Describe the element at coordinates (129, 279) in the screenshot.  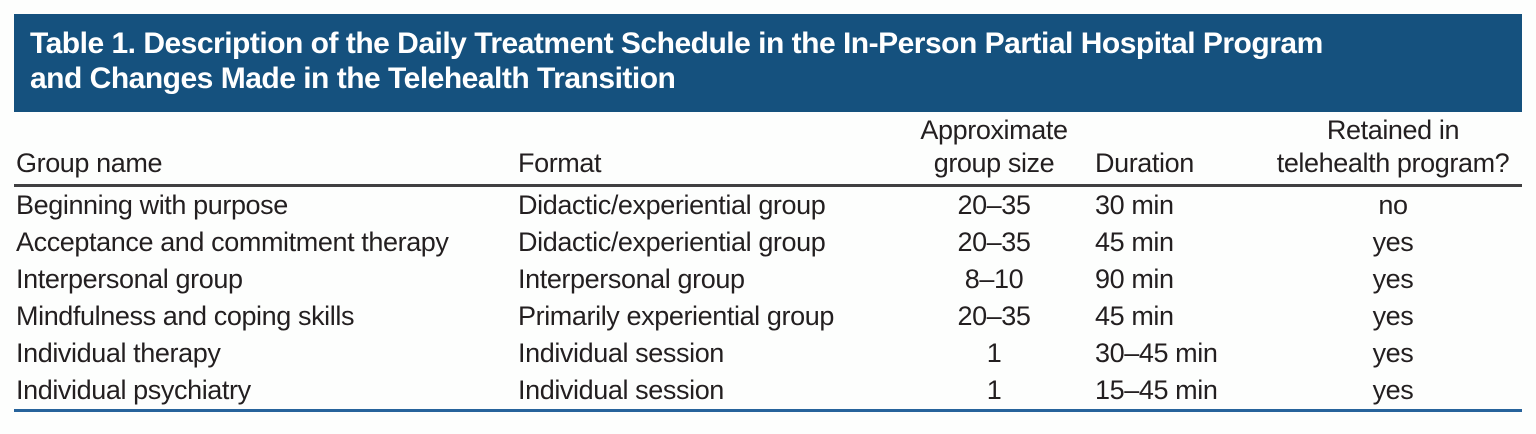
I see `cell-group-name: Interpersonal group` at that location.